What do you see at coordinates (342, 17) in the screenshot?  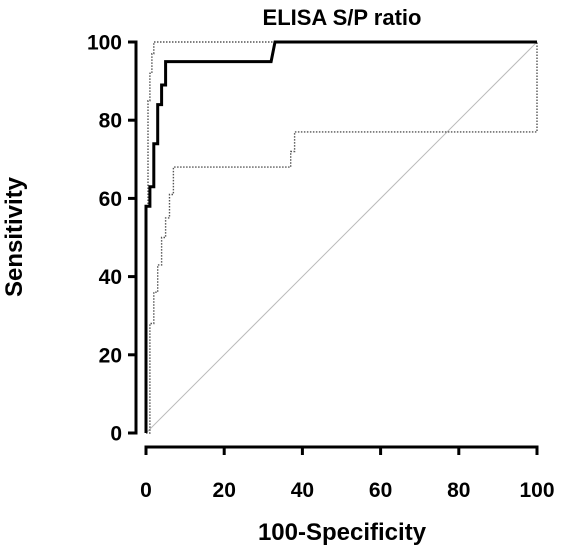 I see `chart-title: ELISA S/P ratio` at bounding box center [342, 17].